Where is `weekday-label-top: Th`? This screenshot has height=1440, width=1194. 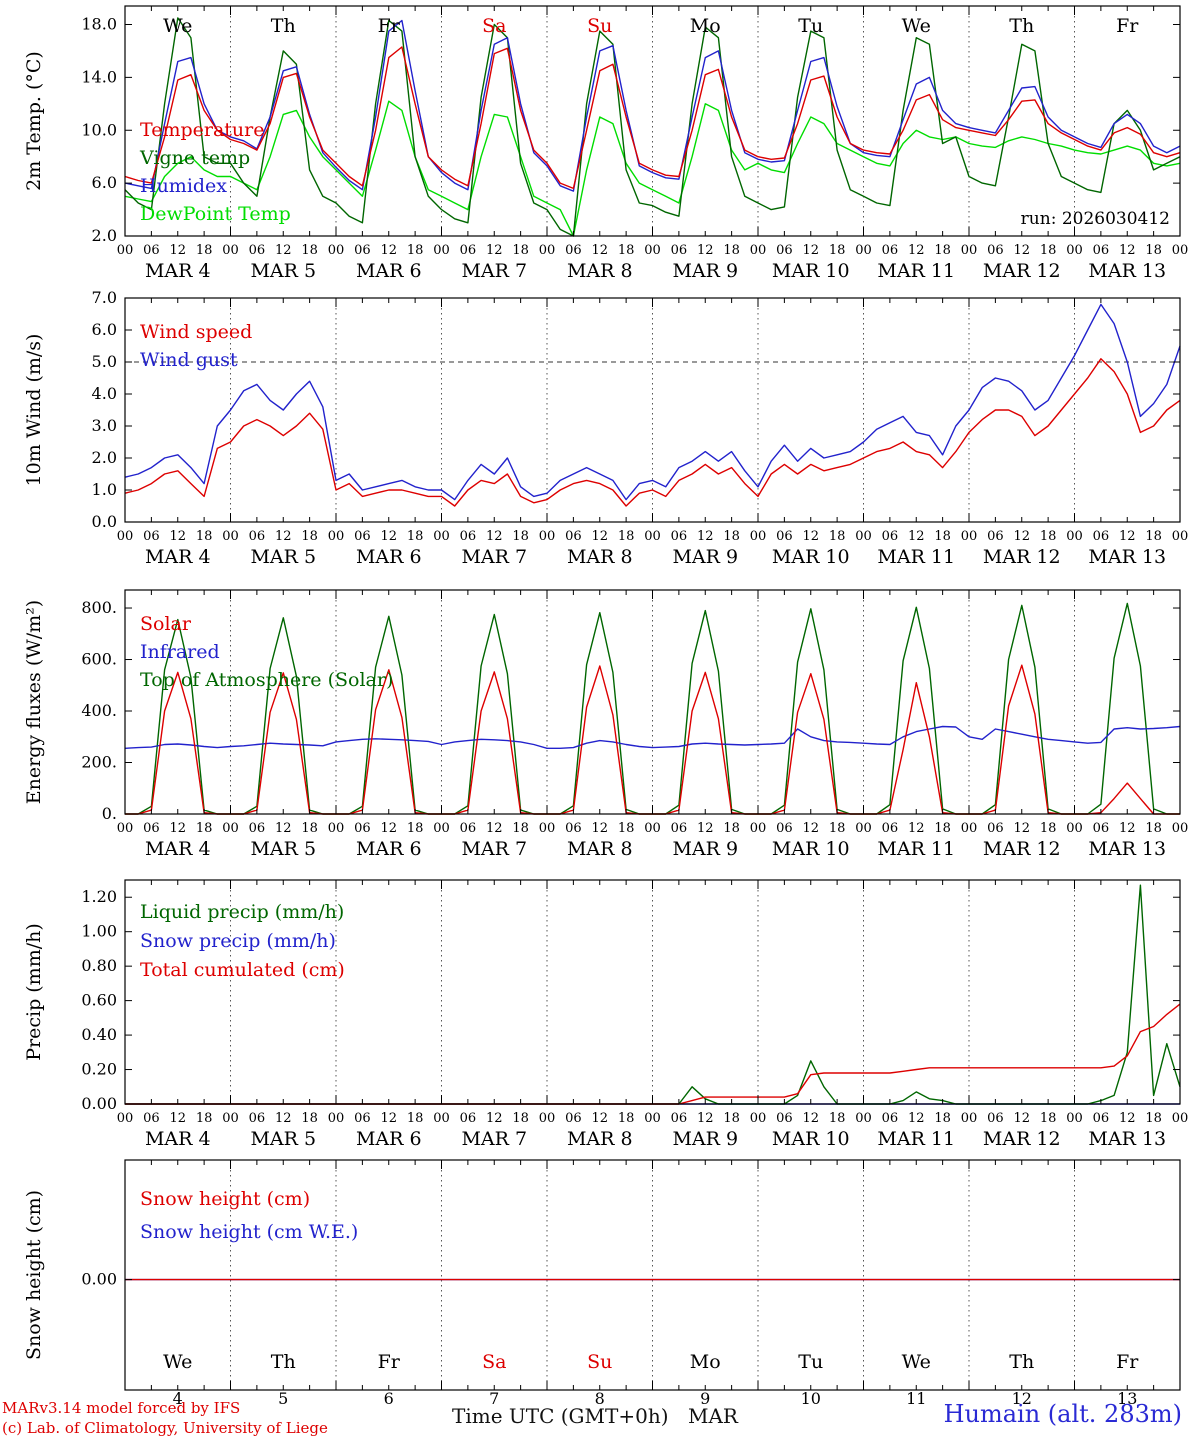
weekday-label-top: Th is located at coordinates (1021, 26).